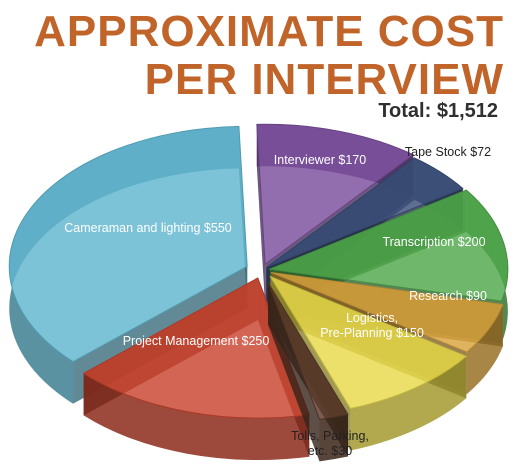  What do you see at coordinates (196, 341) in the screenshot?
I see `slice-label: Project Management $250` at bounding box center [196, 341].